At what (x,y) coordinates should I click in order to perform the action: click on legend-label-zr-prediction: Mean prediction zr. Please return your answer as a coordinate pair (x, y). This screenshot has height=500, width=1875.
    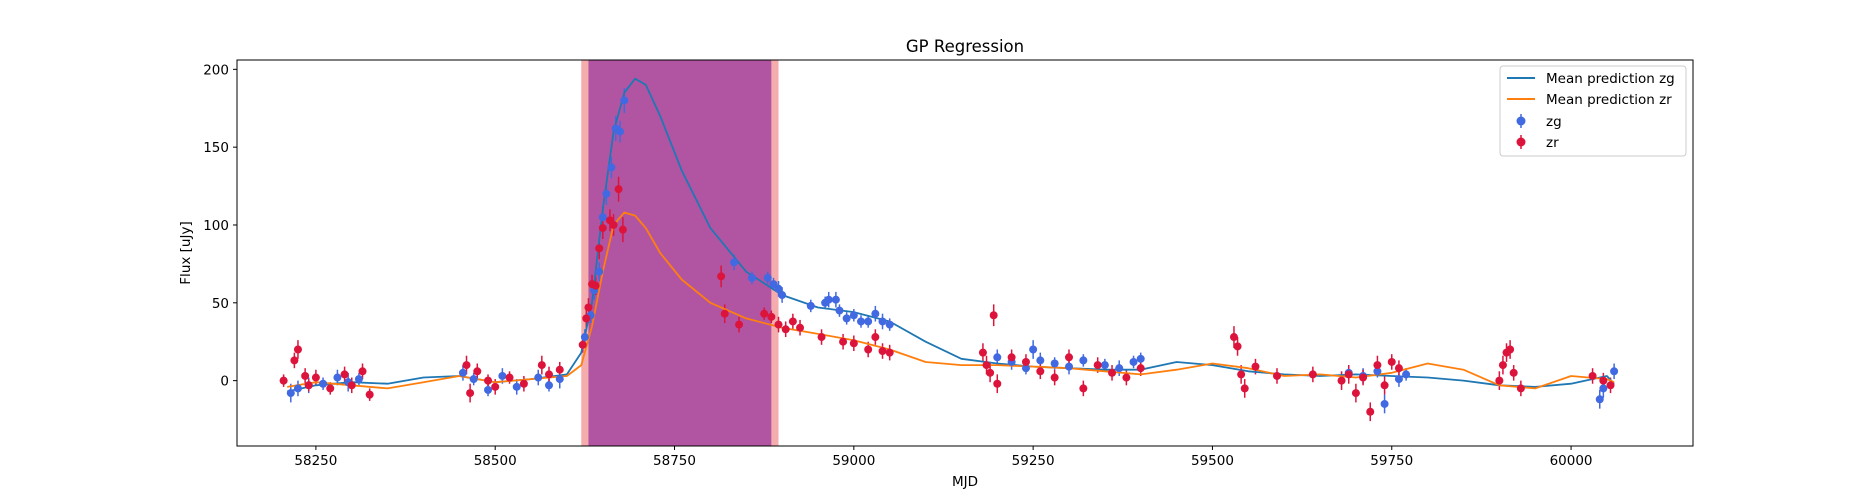
    Looking at the image, I should click on (1609, 100).